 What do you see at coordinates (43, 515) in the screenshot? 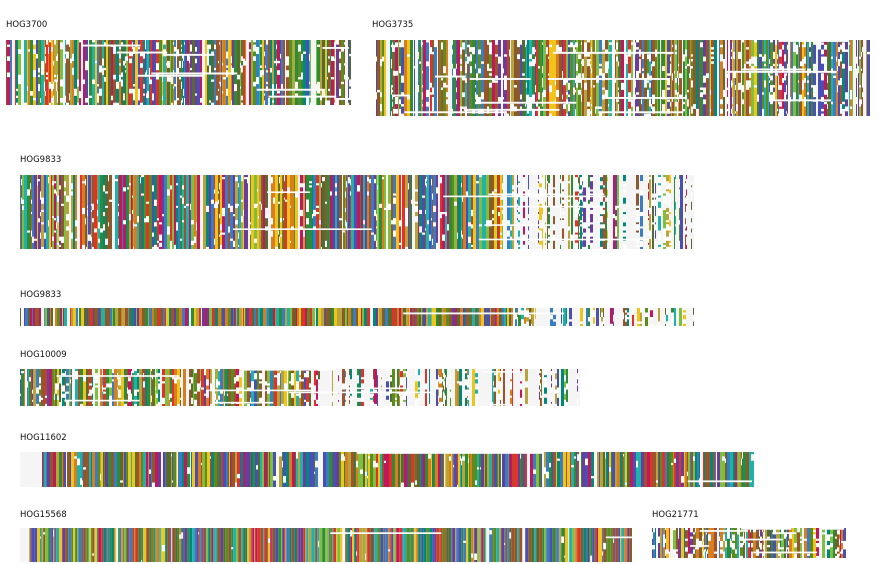
I see `panel-title: HOG15568` at bounding box center [43, 515].